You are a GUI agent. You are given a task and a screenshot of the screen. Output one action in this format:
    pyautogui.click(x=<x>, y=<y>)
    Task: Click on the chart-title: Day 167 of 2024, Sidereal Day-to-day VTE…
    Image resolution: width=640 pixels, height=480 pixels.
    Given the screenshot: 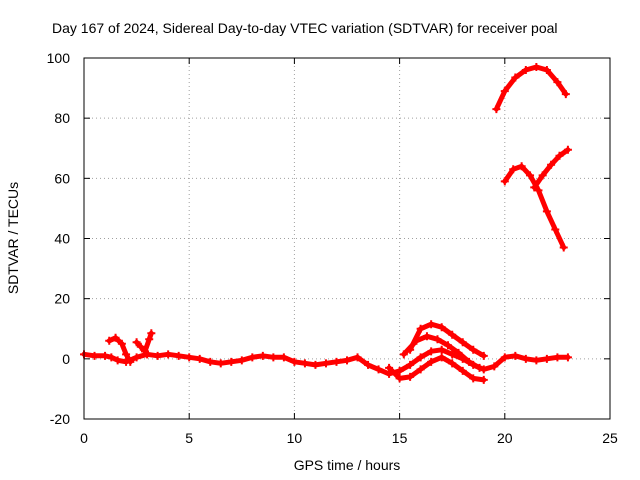 What is the action you would take?
    pyautogui.click(x=305, y=28)
    